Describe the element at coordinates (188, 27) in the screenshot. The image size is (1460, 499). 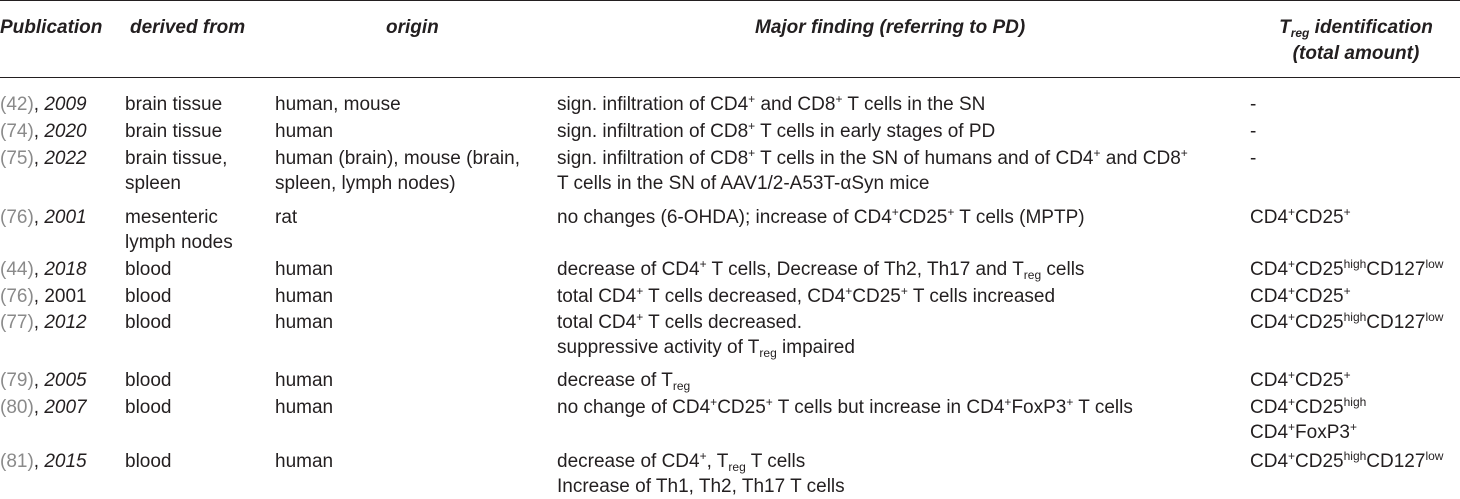
I see `header-derived-from: derived from` at that location.